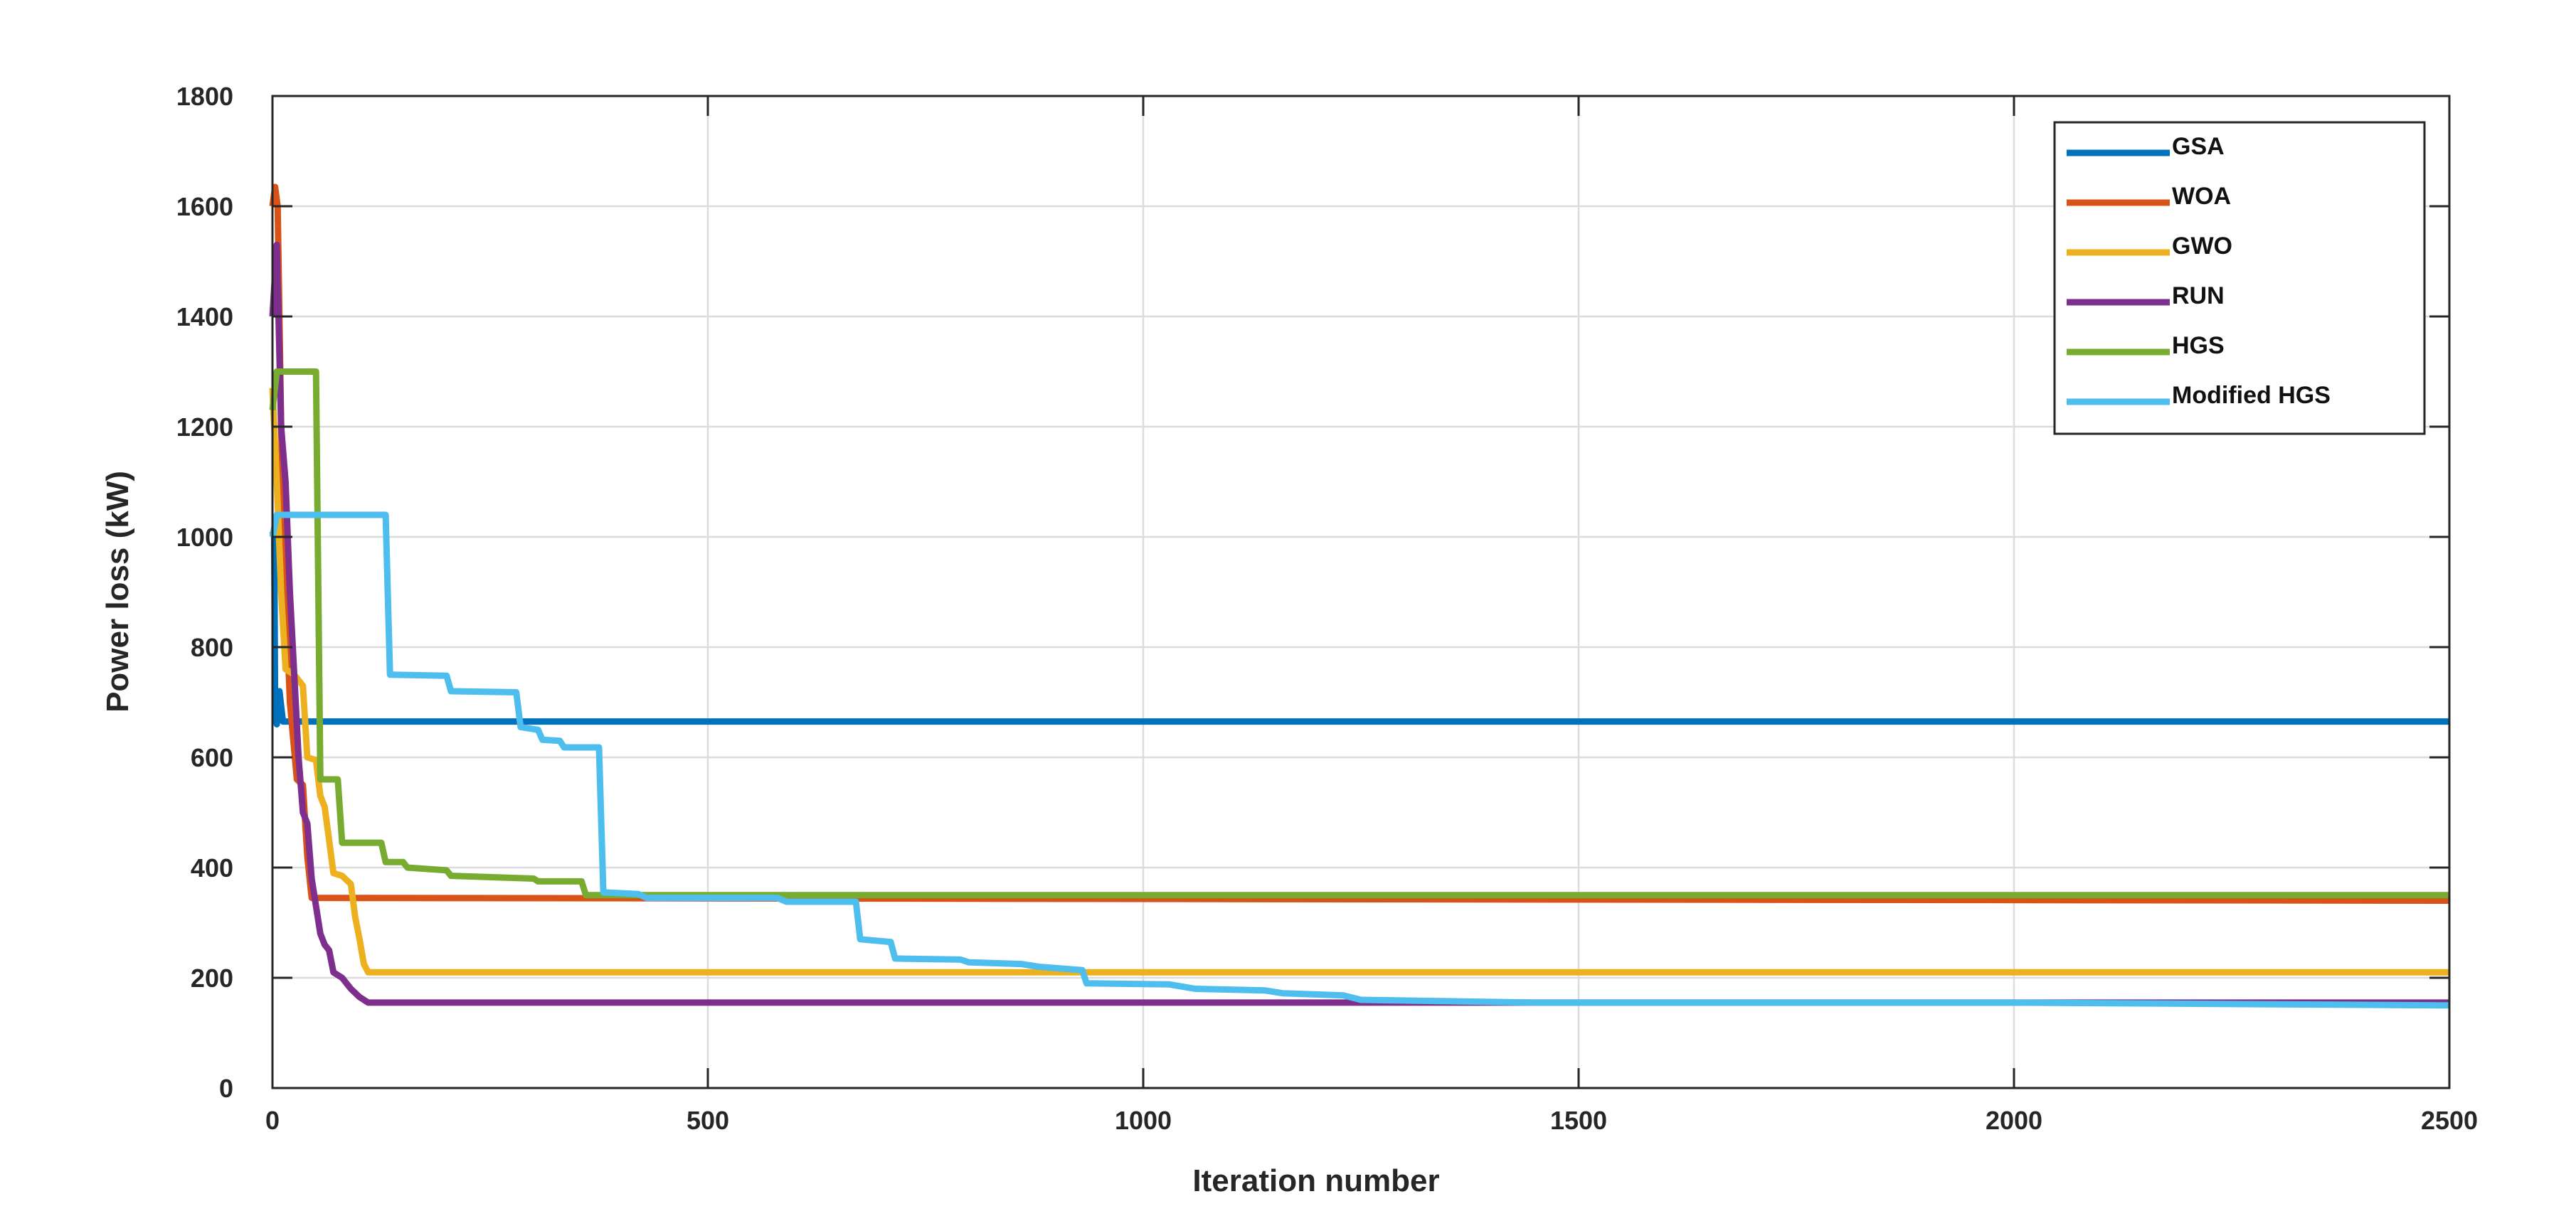 This screenshot has width=2576, height=1221. Describe the element at coordinates (212, 757) in the screenshot. I see `y-tick-label: 600` at that location.